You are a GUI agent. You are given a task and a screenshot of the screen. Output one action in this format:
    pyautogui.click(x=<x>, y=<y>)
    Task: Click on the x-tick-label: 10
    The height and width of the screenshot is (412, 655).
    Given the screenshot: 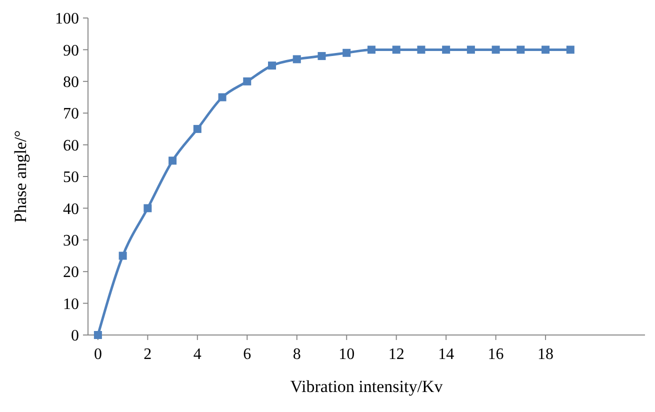 What is the action you would take?
    pyautogui.click(x=346, y=354)
    